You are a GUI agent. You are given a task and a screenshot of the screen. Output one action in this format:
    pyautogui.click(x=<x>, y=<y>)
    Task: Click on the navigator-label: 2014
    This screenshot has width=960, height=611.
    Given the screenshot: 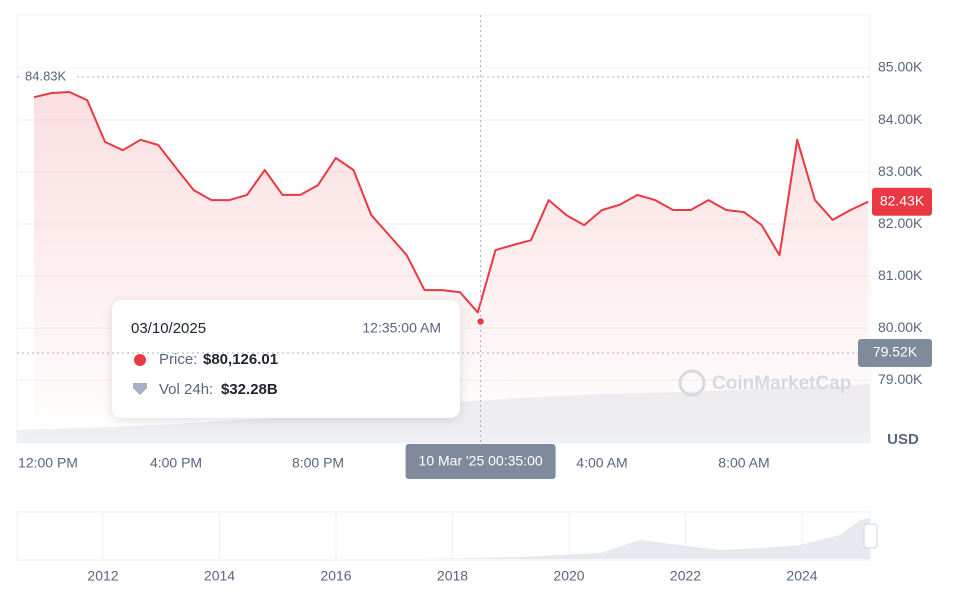 What is the action you would take?
    pyautogui.click(x=219, y=576)
    